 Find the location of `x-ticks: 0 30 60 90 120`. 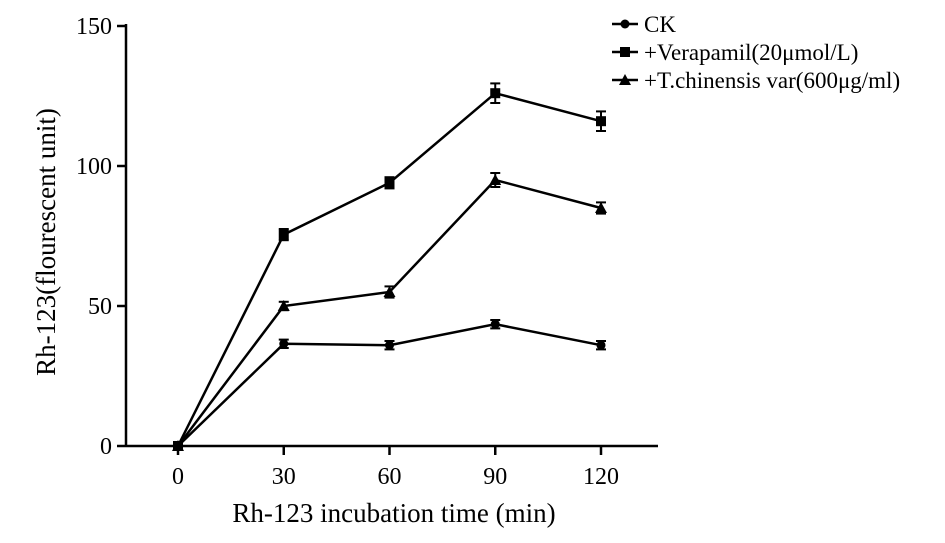

x-ticks: 0 30 60 90 120 is located at coordinates (395, 468).